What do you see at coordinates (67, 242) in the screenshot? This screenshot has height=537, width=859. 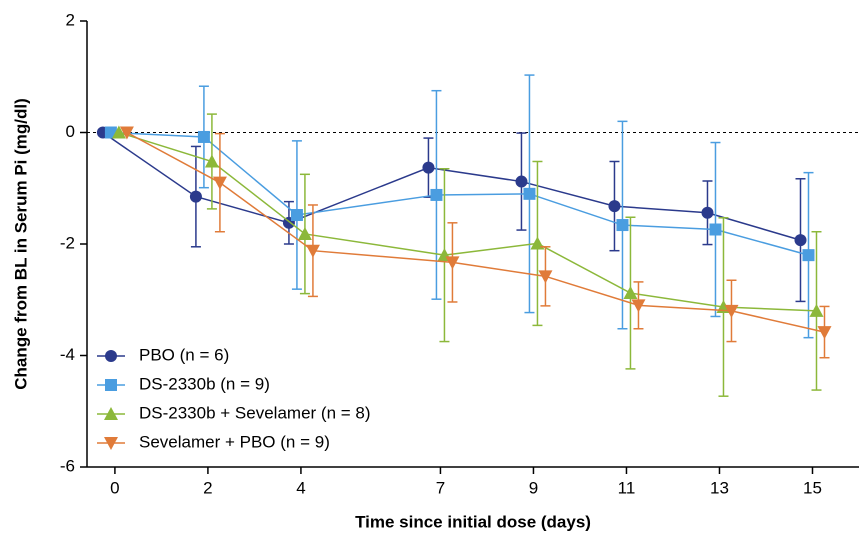 I see `y-tick-label: -2` at bounding box center [67, 242].